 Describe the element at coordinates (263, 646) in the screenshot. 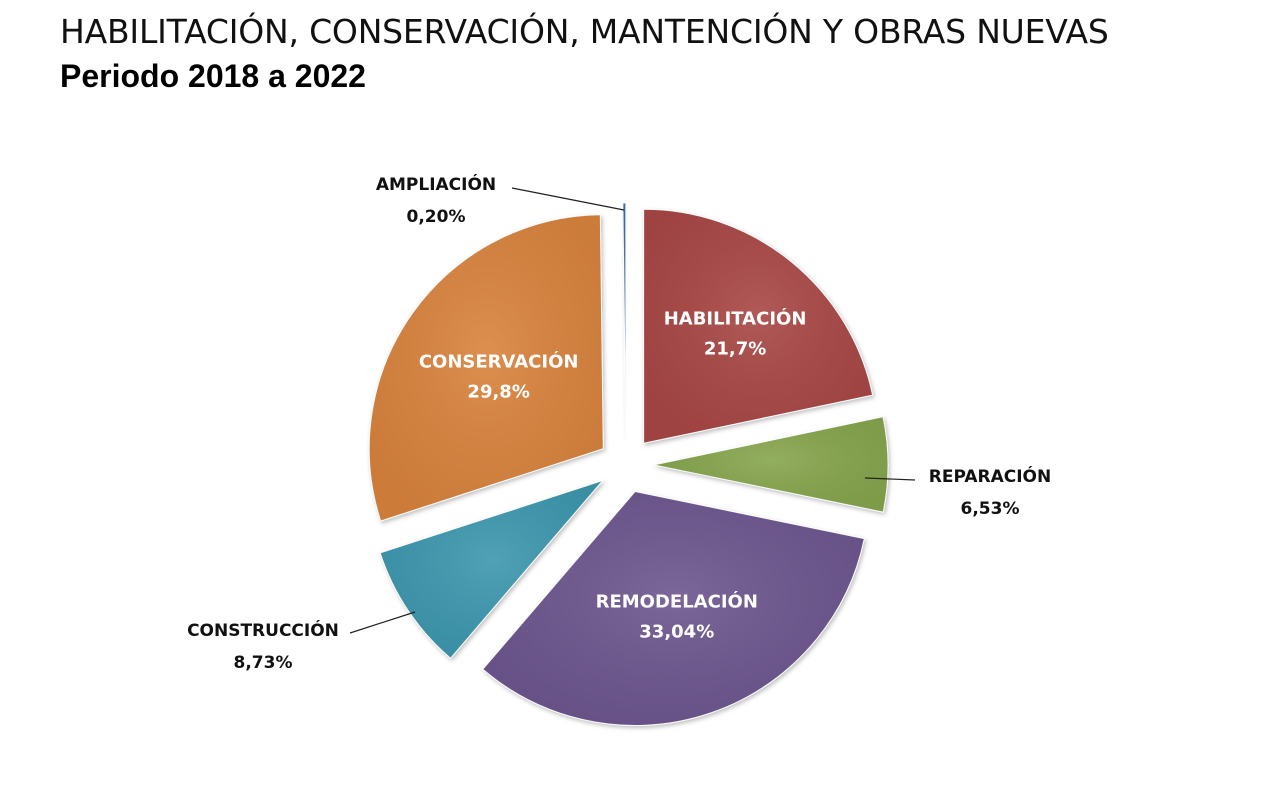

I see `slice-label-construcción: CONSTRUCCIÓN 8,73%` at that location.